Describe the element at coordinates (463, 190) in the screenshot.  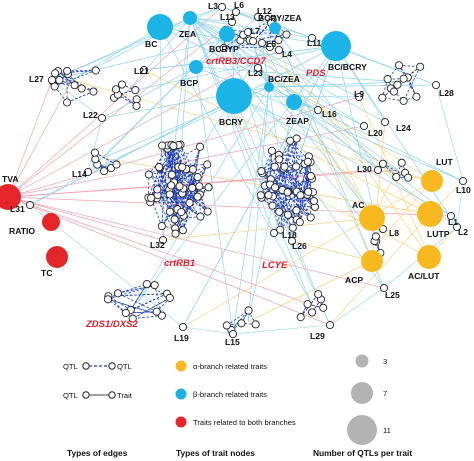
I see `label-l10: L10` at that location.